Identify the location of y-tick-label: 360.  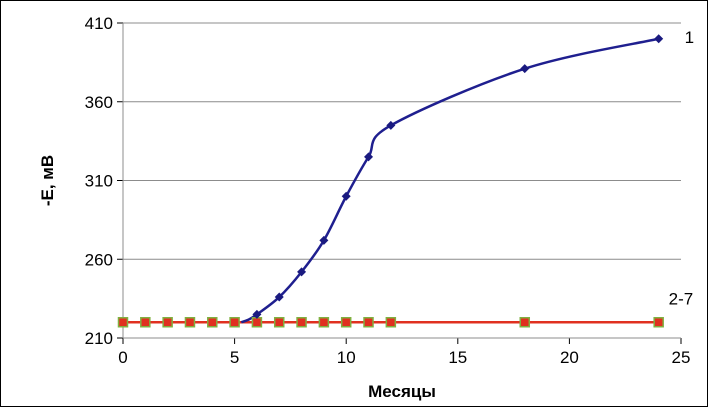
(99, 102).